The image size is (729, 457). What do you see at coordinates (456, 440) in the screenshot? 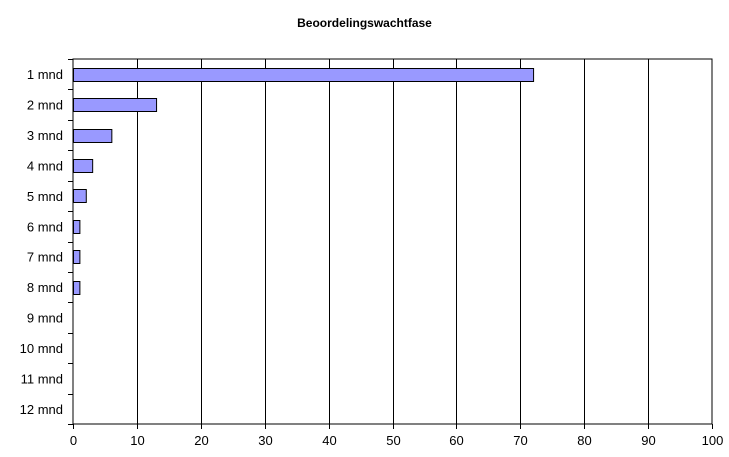
I see `x-tick-label-60: 60` at bounding box center [456, 440].